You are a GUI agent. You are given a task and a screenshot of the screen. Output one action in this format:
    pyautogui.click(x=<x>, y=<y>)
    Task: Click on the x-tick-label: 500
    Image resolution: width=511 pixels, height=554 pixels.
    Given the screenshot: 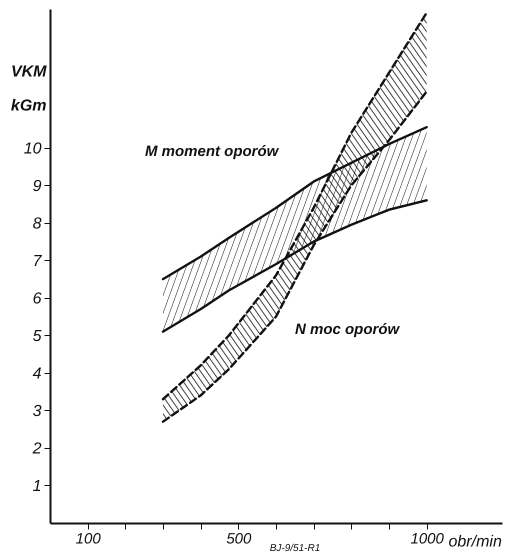 What is the action you would take?
    pyautogui.click(x=239, y=539)
    